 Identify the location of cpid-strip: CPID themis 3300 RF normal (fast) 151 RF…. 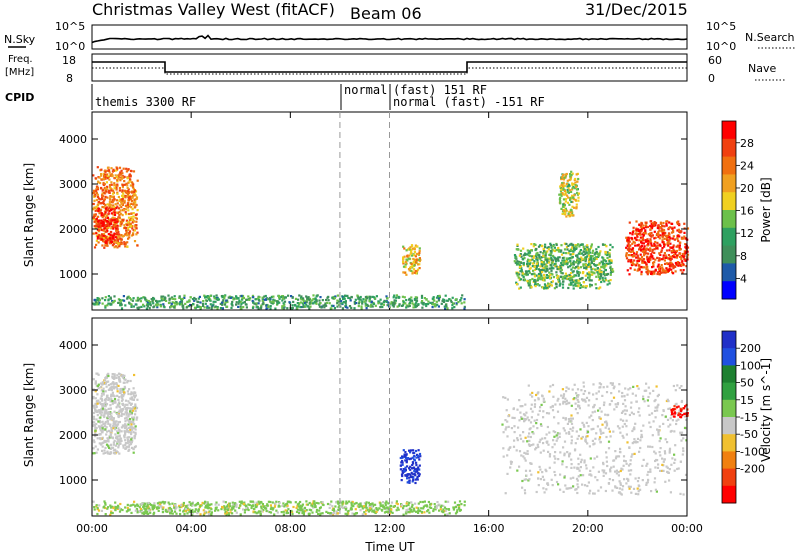
(275, 96).